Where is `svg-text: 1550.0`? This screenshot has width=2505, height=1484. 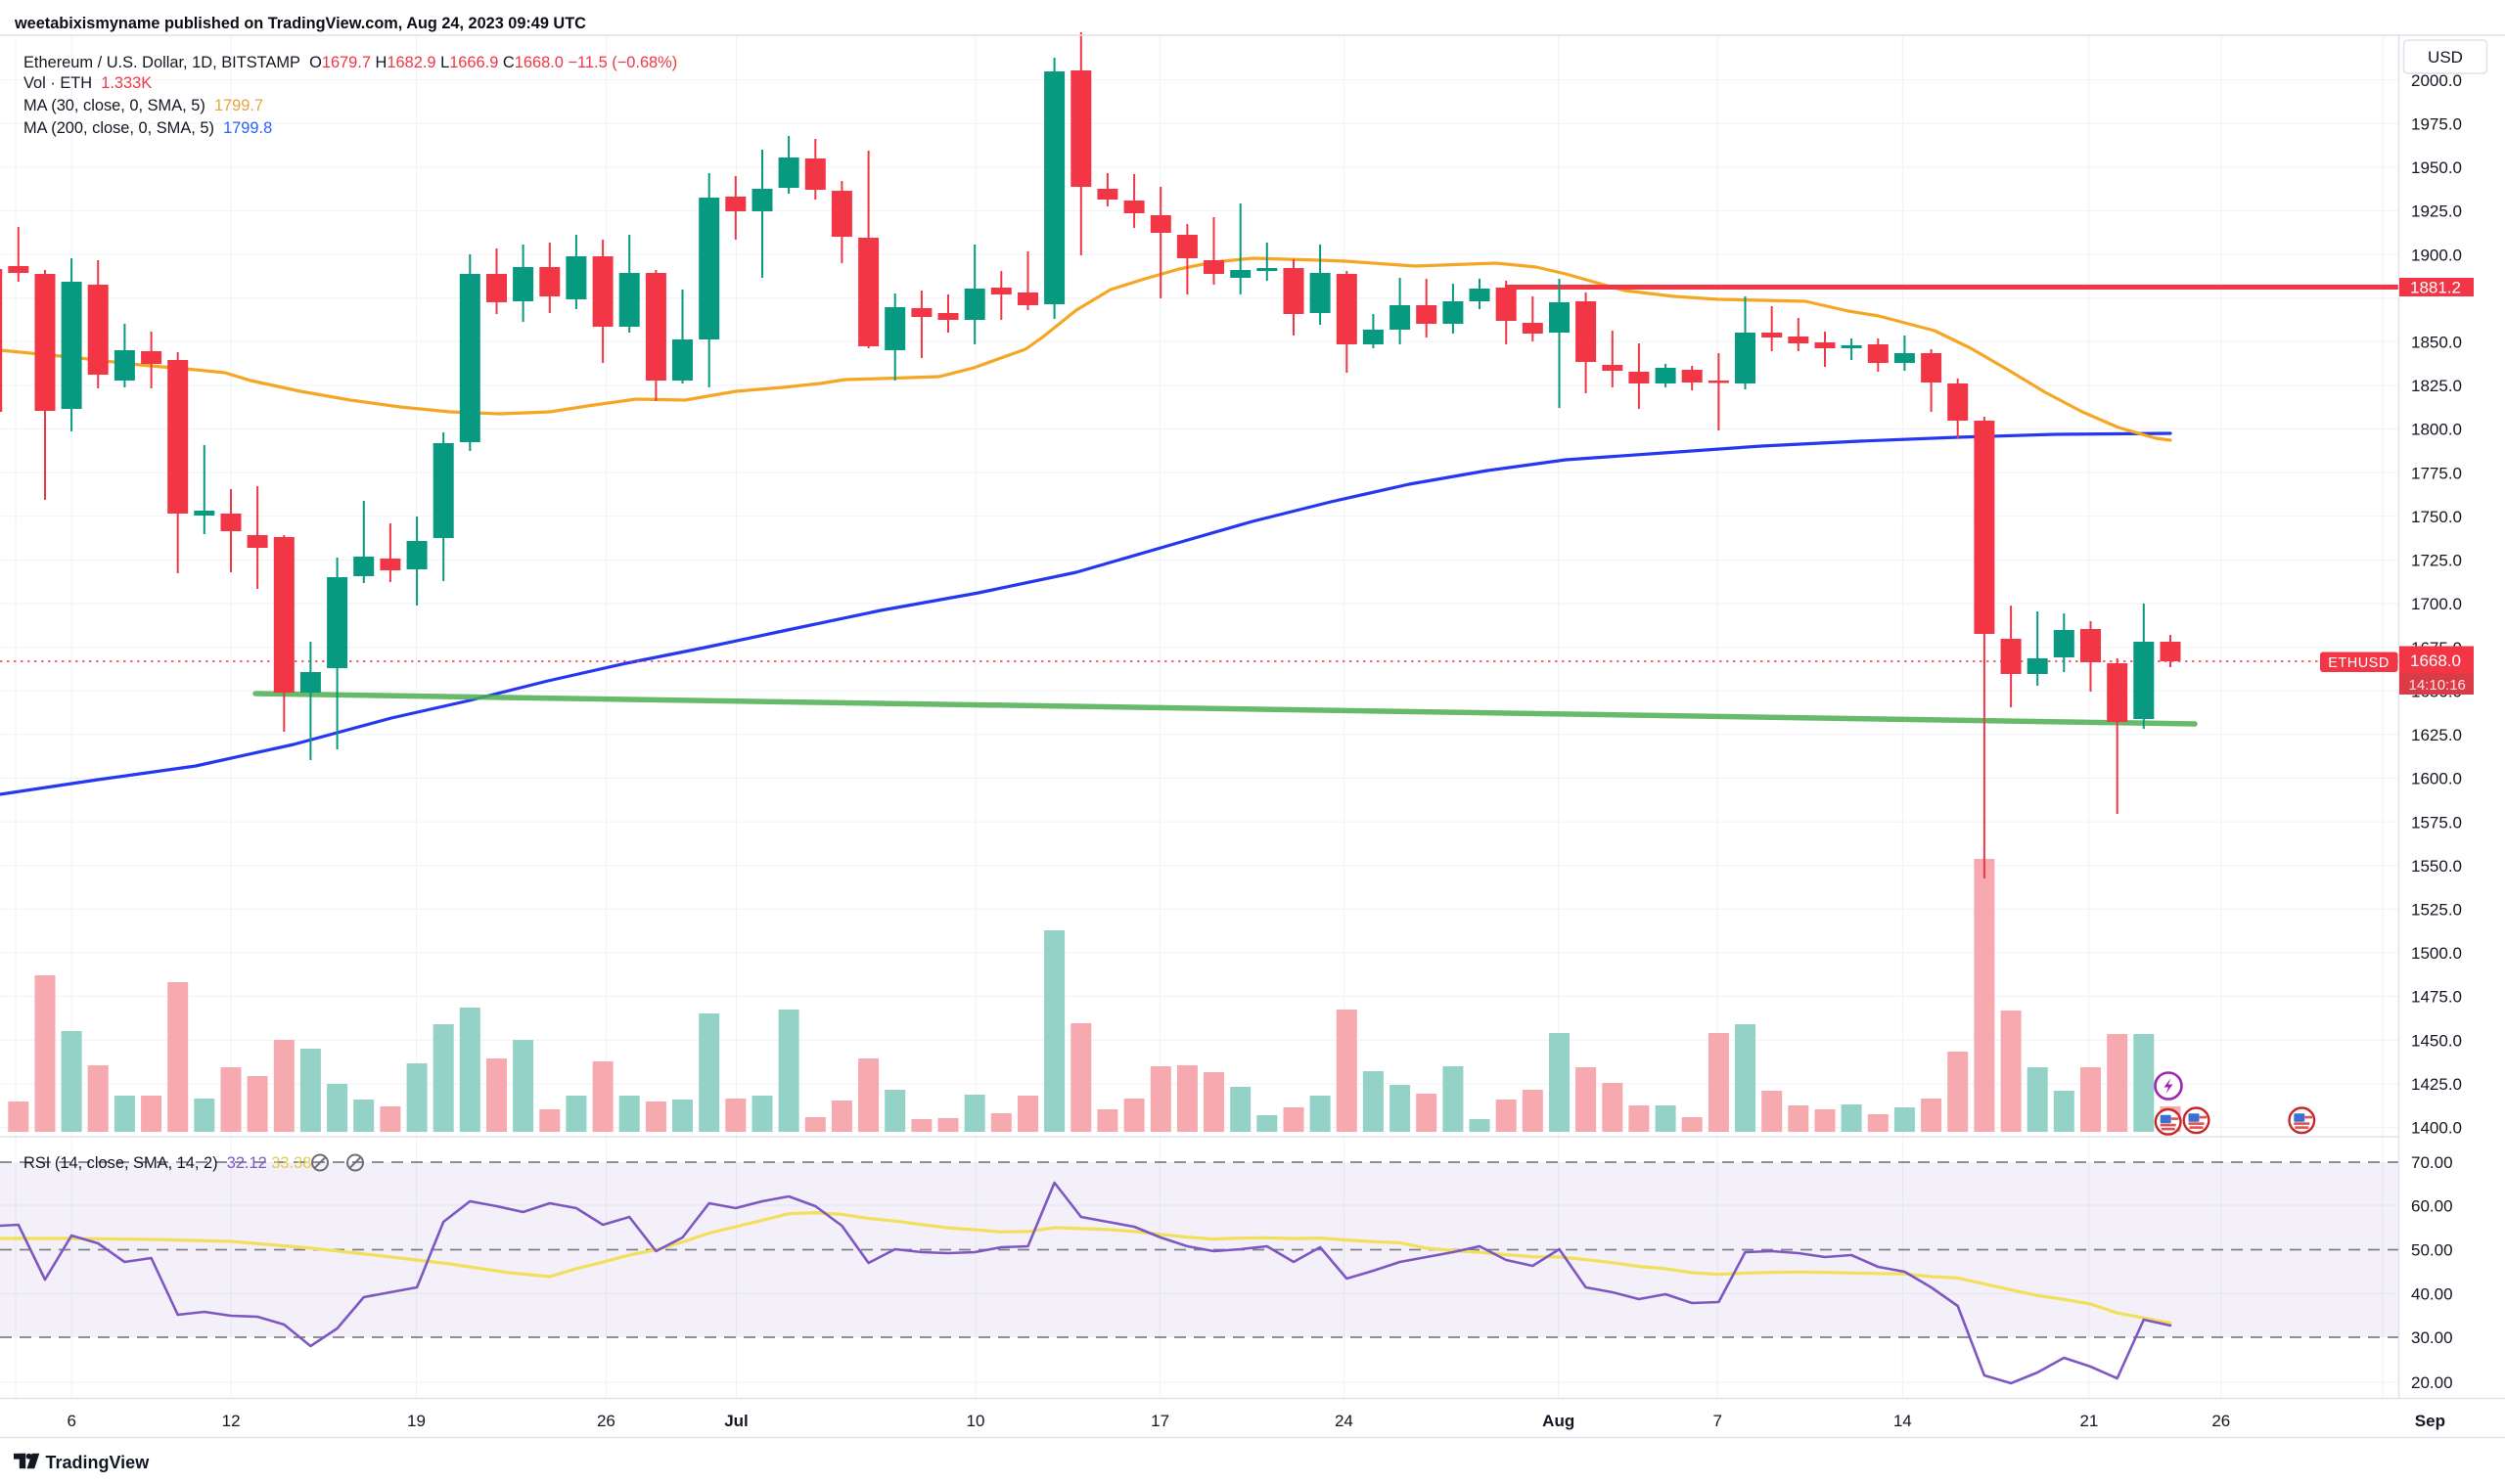
svg-text: 1550.0 is located at coordinates (2436, 866).